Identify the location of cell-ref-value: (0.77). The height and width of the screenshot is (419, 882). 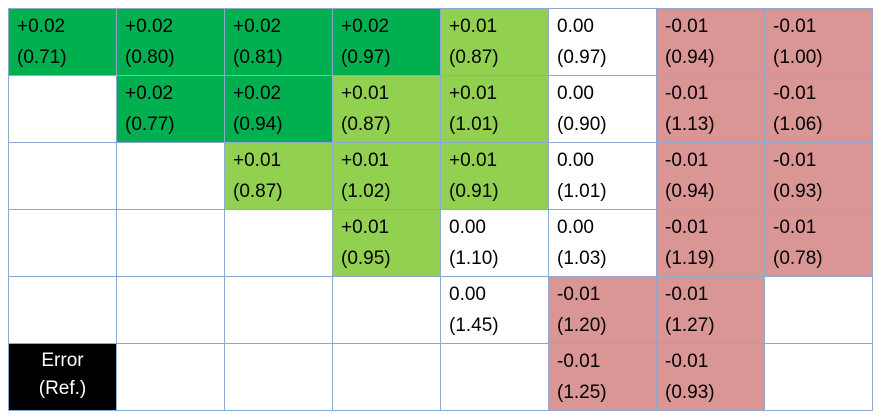
(150, 124).